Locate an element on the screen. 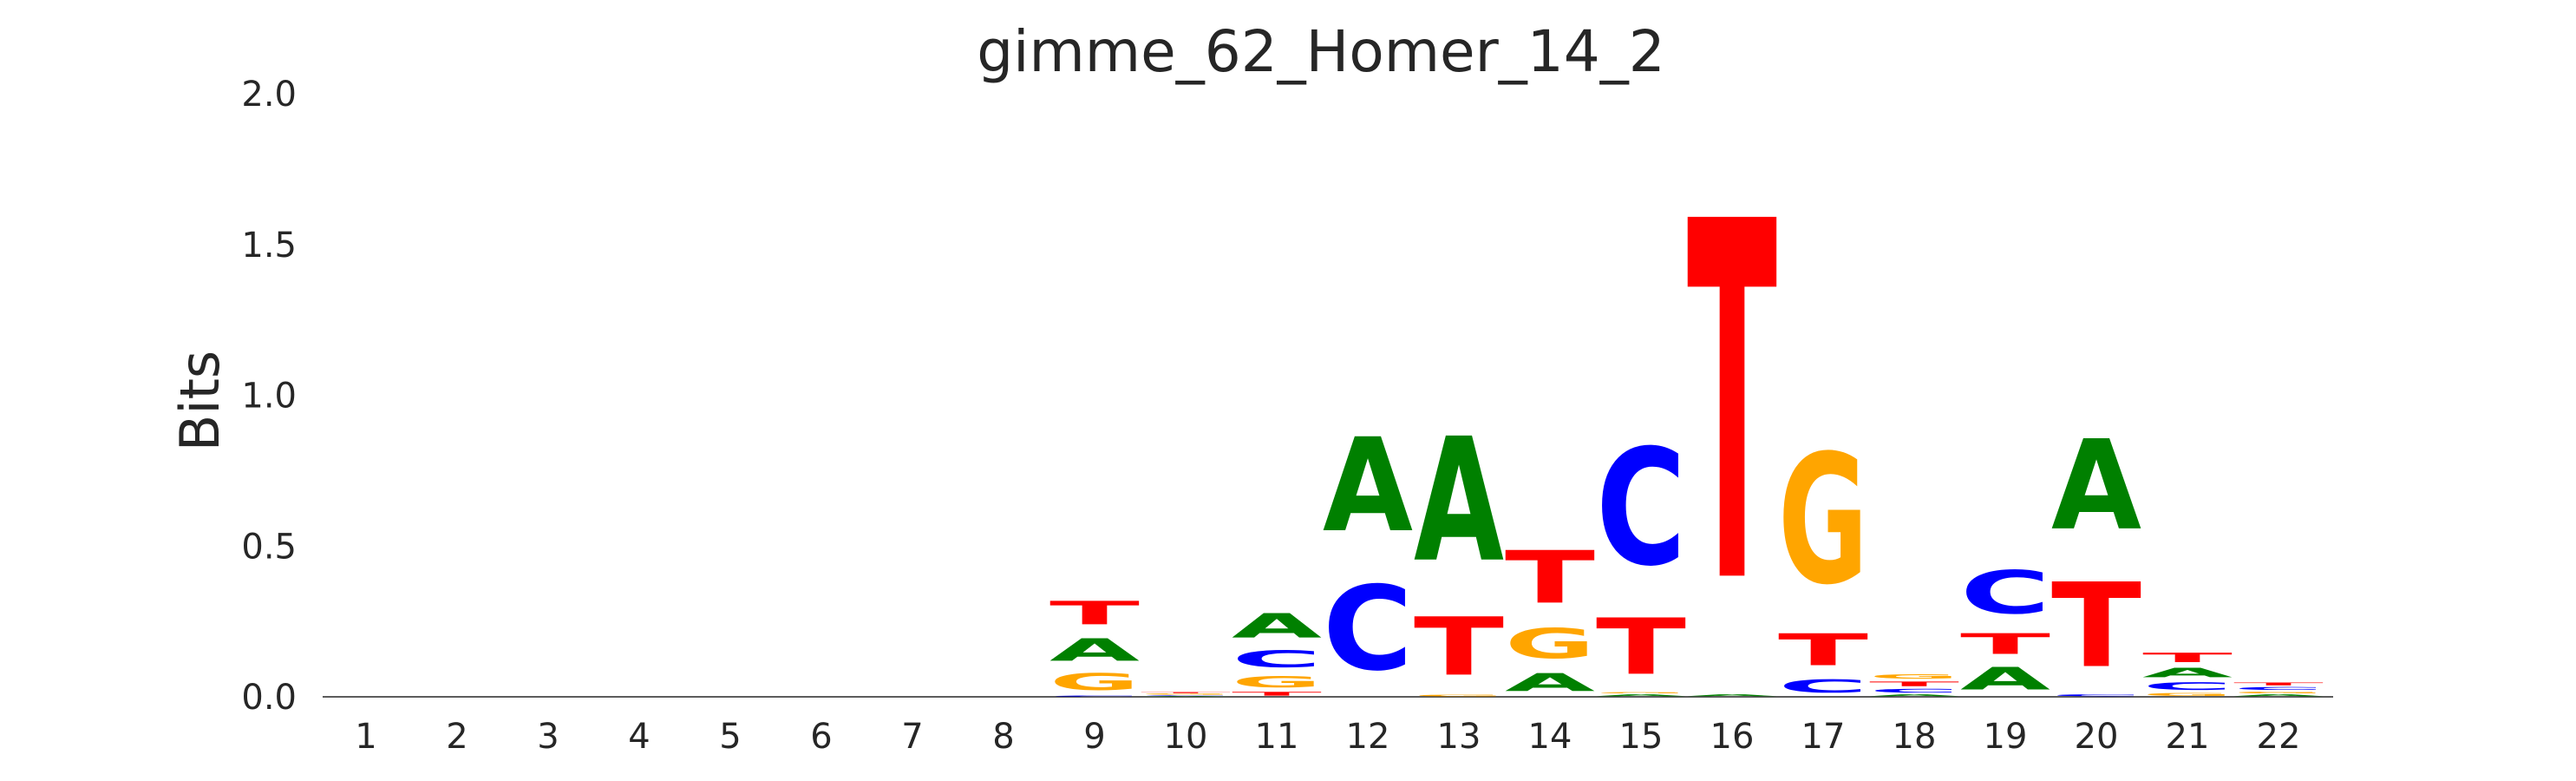 The width and height of the screenshot is (2576, 781). x-tick-label: 16 is located at coordinates (1732, 737).